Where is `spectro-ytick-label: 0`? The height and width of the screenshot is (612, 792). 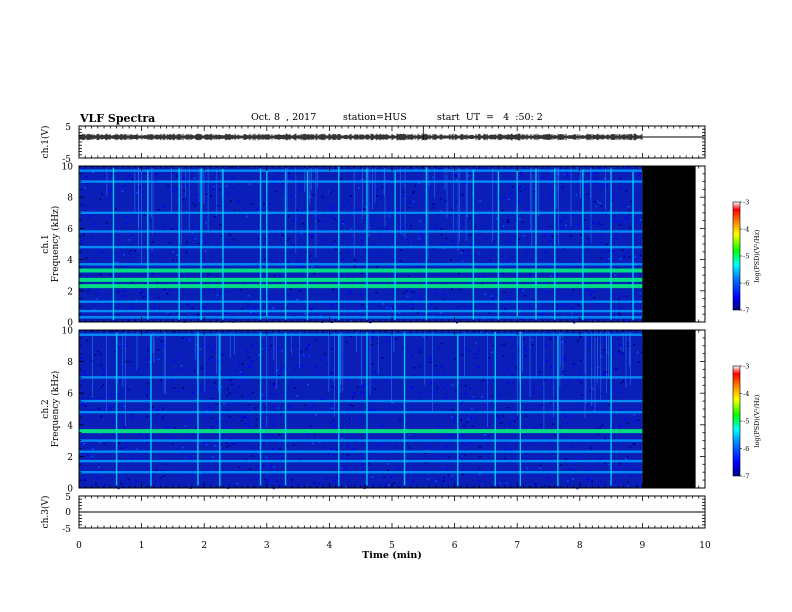 spectro-ytick-label: 0 is located at coordinates (70, 490).